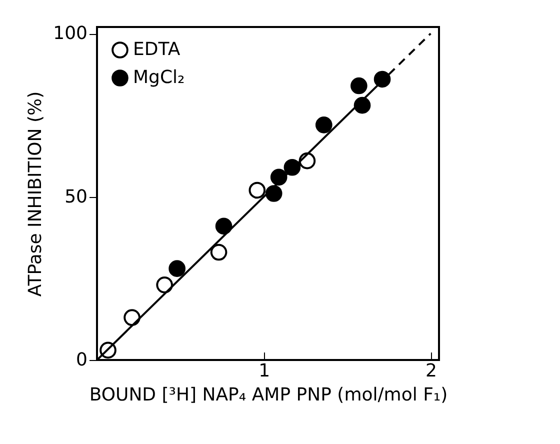  I want to click on x-tick-label: 2, so click(431, 371).